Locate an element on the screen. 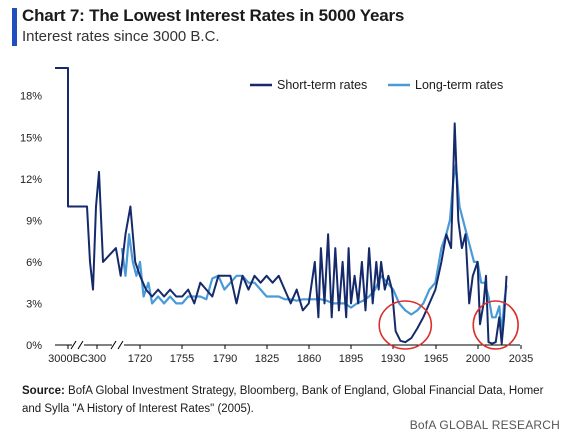  x-tick-label: 1895 is located at coordinates (351, 359).